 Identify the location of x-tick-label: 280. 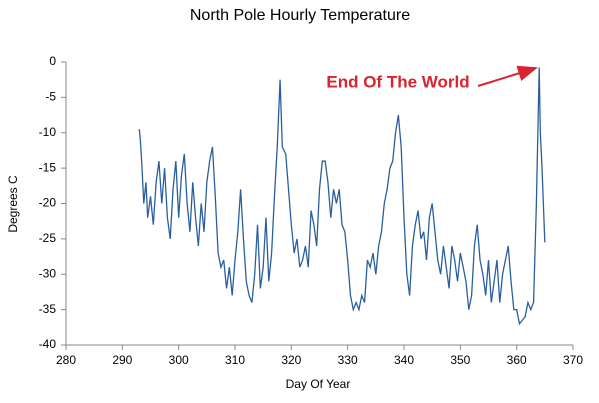
(66, 360).